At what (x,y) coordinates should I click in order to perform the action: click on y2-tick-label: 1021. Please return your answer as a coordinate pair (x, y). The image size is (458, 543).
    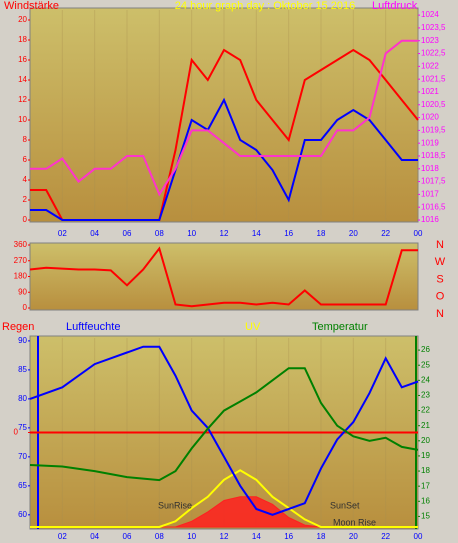
    Looking at the image, I should click on (430, 91).